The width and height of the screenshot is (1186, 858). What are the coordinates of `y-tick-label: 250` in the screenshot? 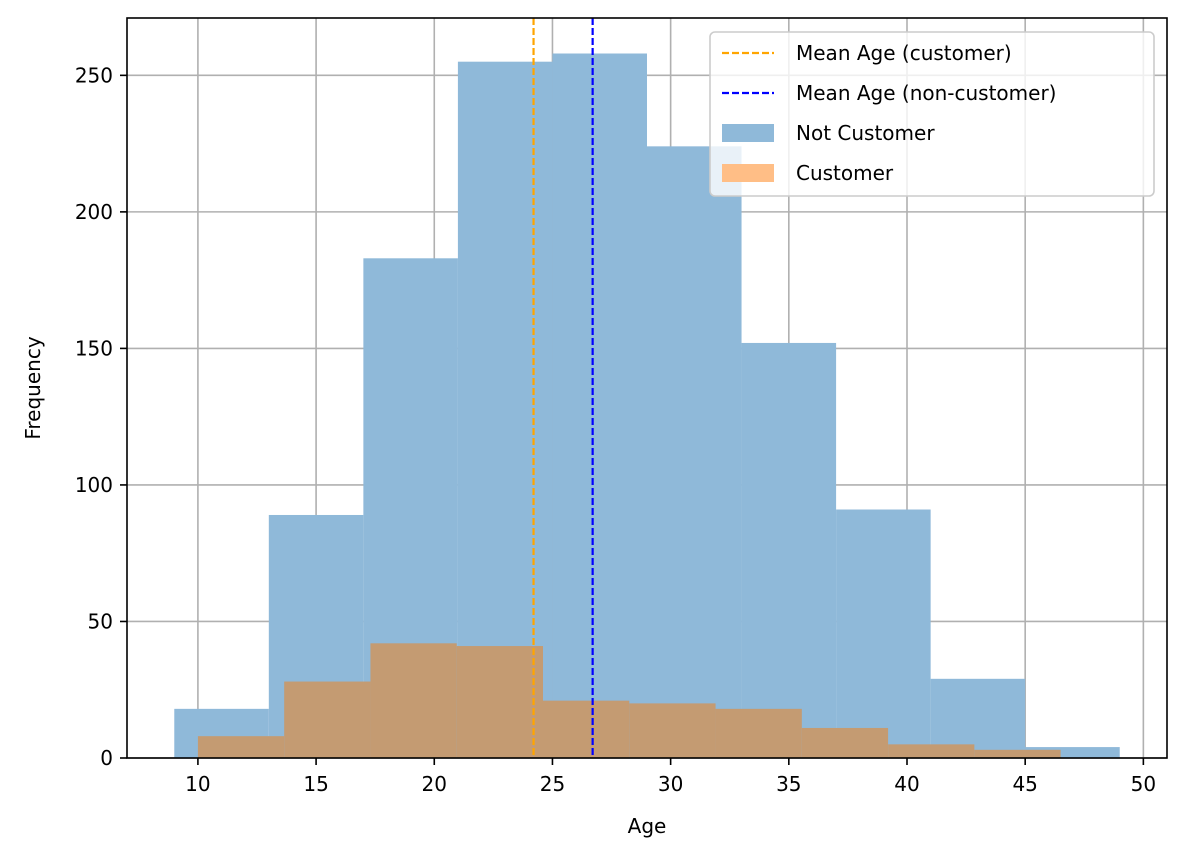 It's located at (94, 75).